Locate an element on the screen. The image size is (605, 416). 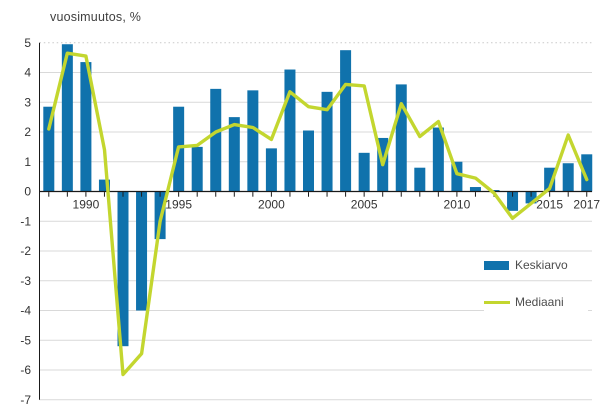
bar-2010 is located at coordinates (457, 176).